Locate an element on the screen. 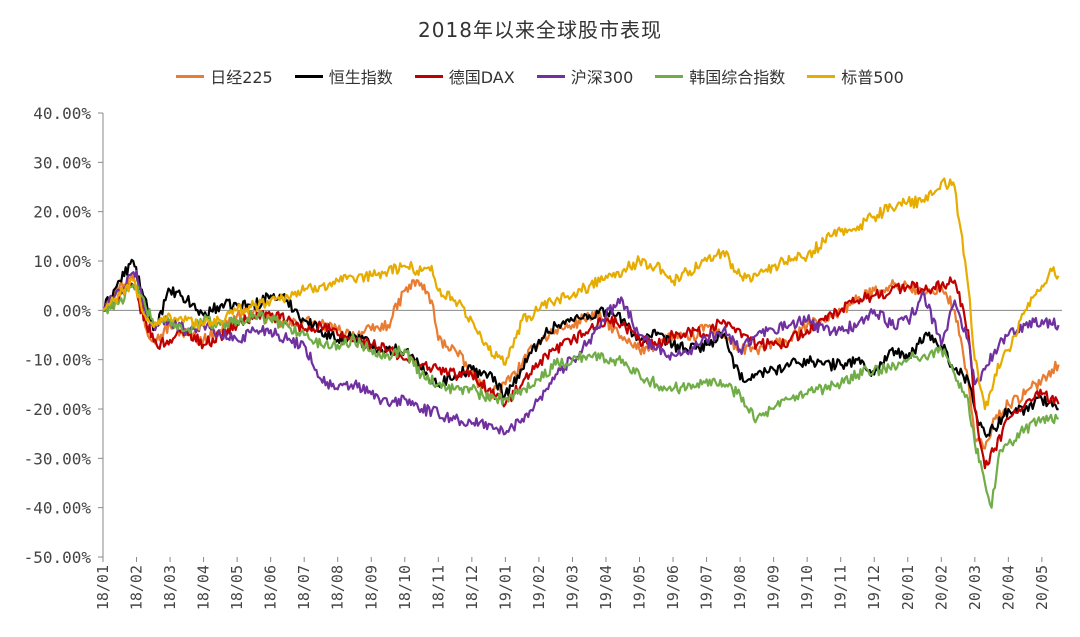 The height and width of the screenshot is (637, 1080). y-tick-label: -20.00% is located at coordinates (58, 409).